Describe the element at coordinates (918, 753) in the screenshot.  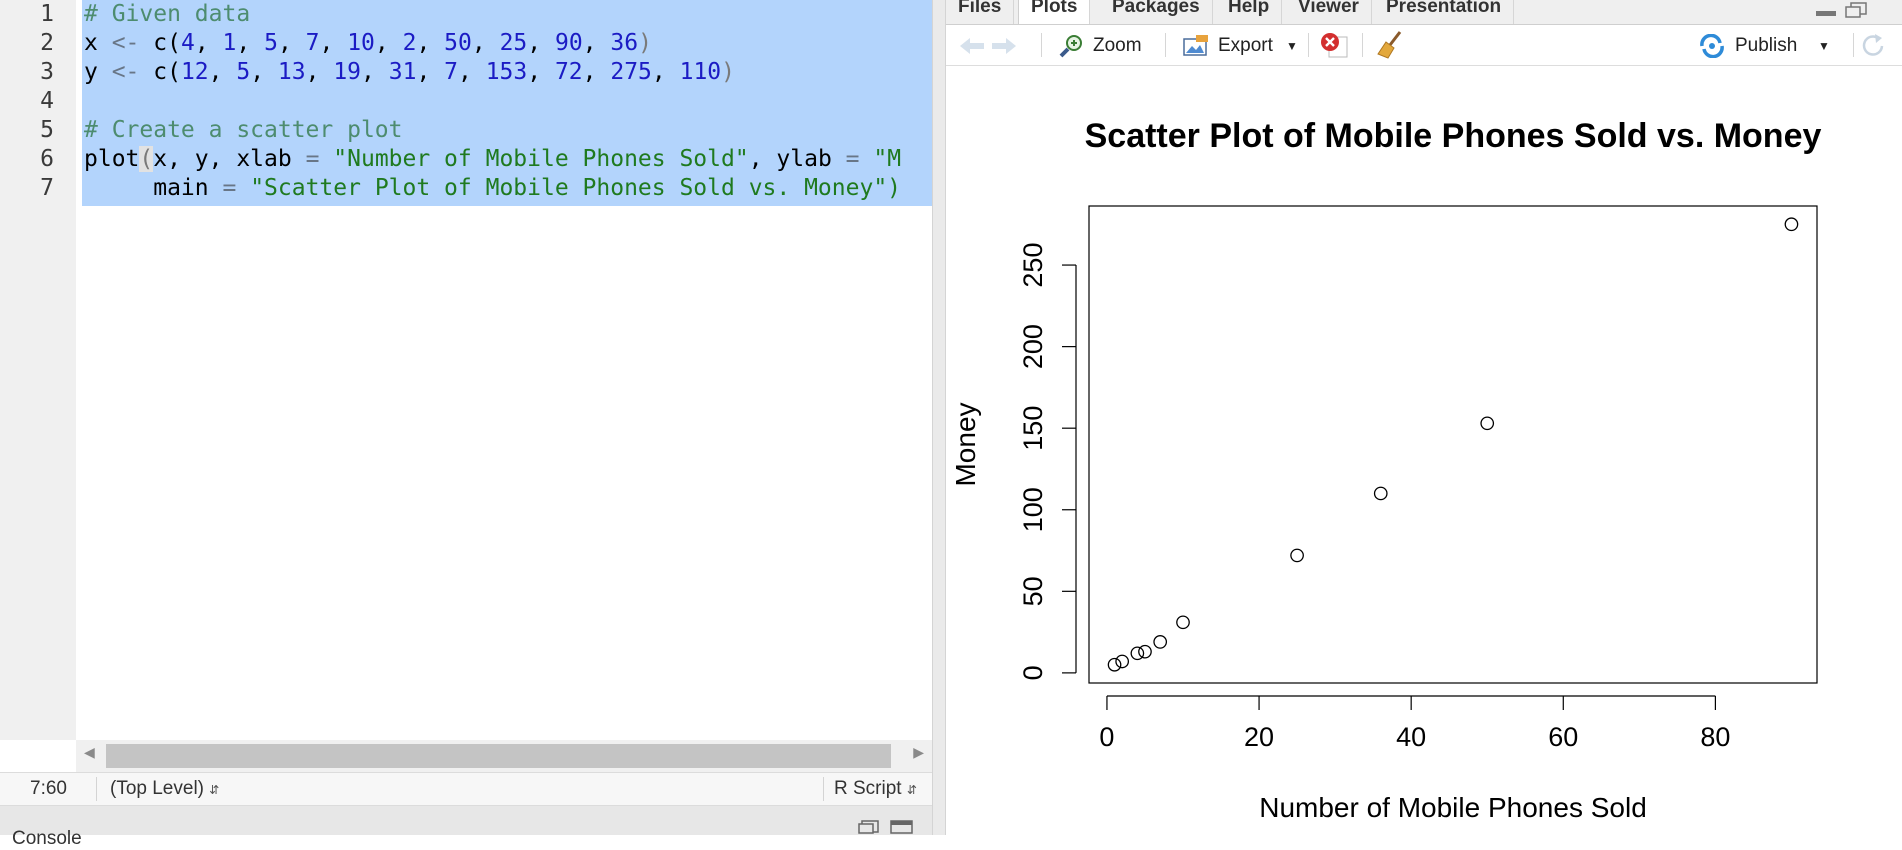
I see `scroll-right-icon: ▶` at that location.